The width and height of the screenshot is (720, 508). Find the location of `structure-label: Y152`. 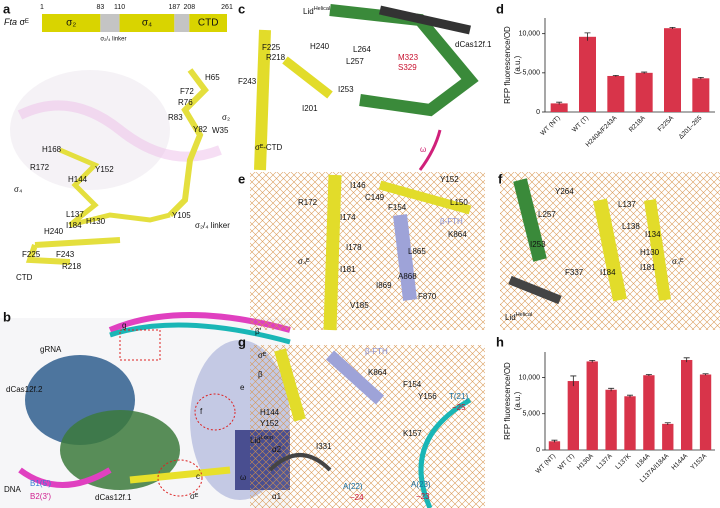

structure-label: Y152 is located at coordinates (269, 423).